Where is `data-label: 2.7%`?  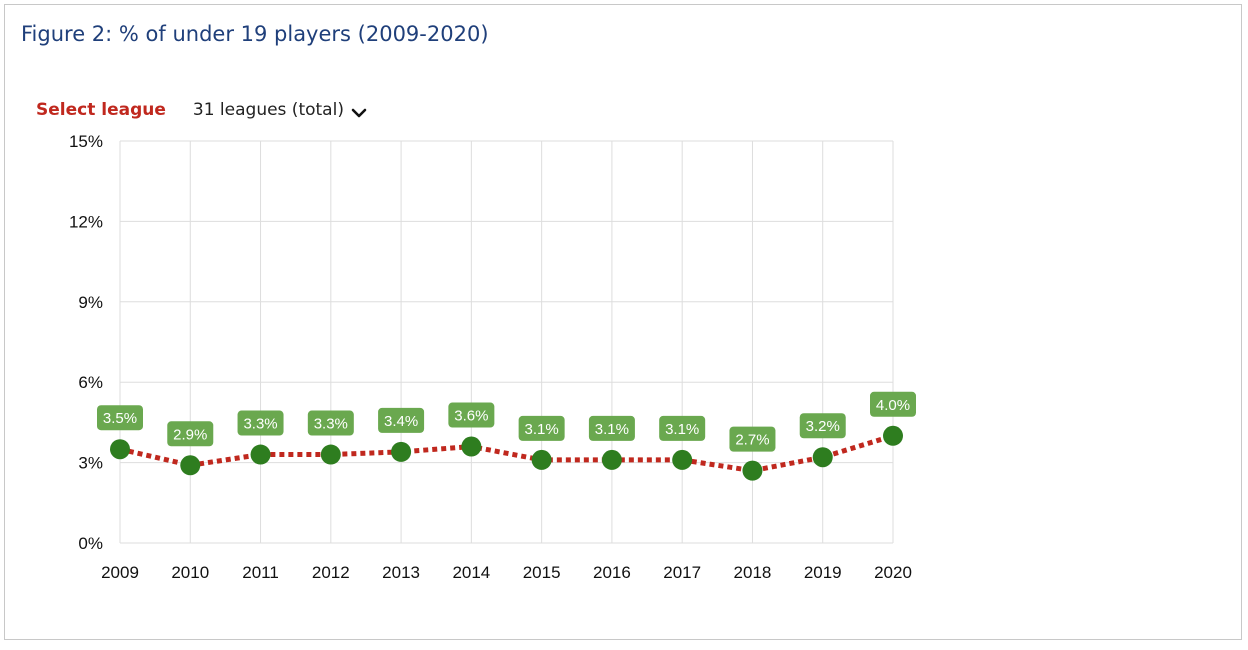 data-label: 2.7% is located at coordinates (752, 439).